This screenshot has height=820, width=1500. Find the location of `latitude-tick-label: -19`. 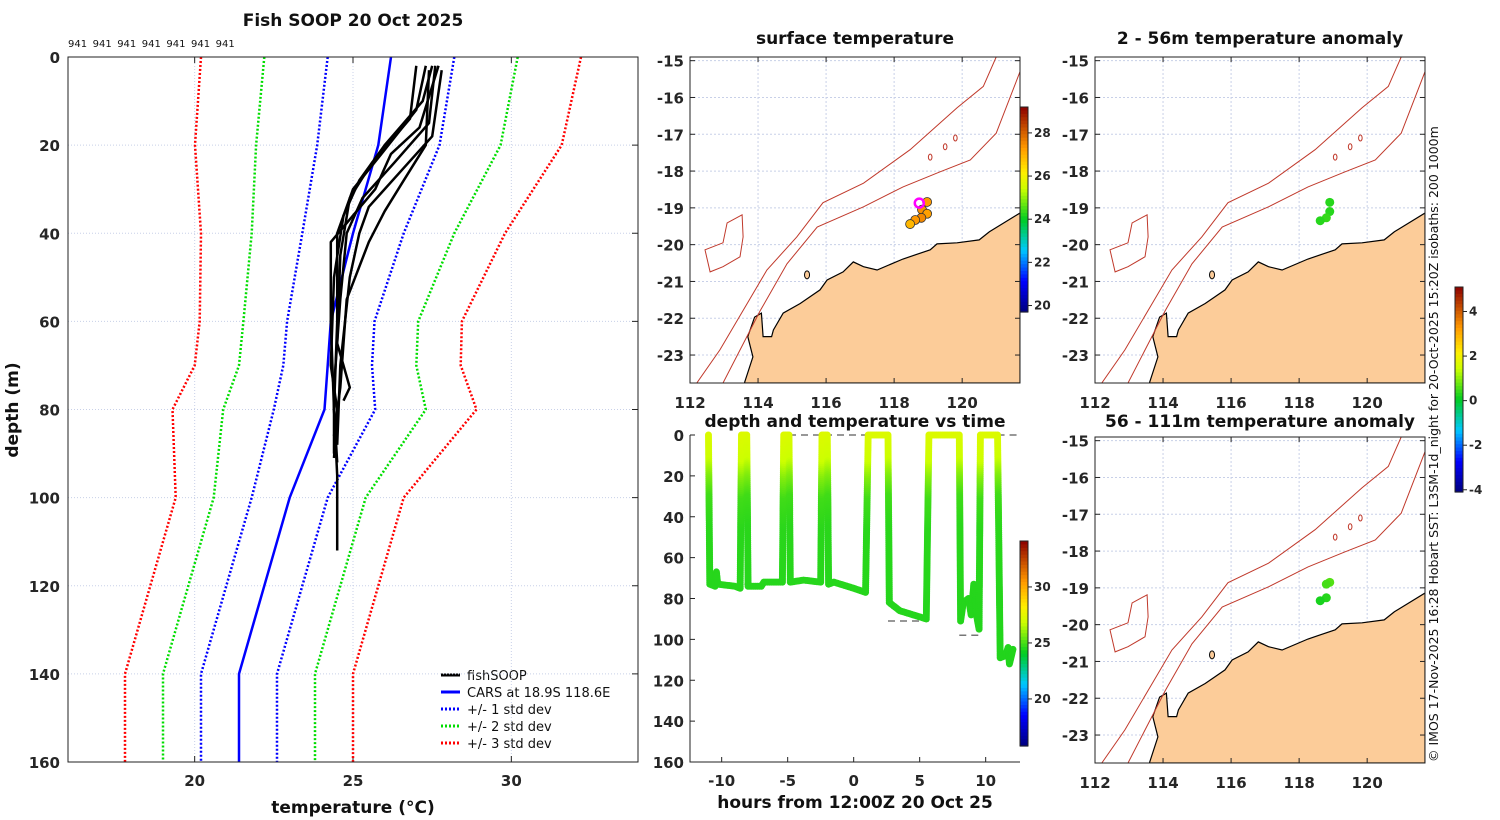

latitude-tick-label: -19 is located at coordinates (670, 209).